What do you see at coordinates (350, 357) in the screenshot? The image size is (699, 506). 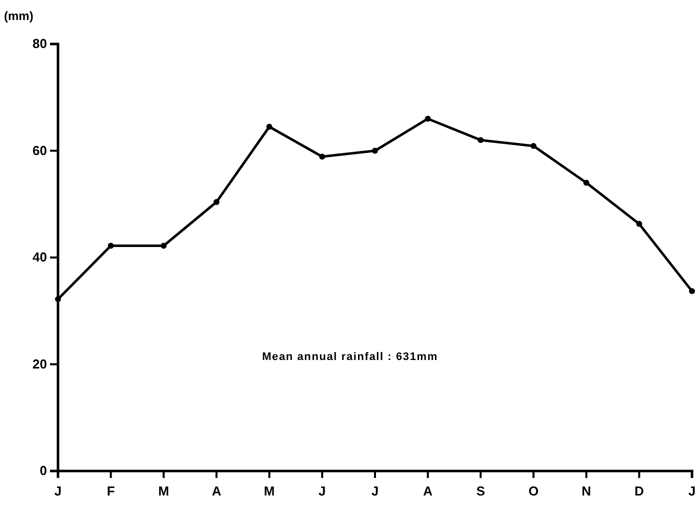 I see `annotation: Mean annual rainfall : 631mm` at bounding box center [350, 357].